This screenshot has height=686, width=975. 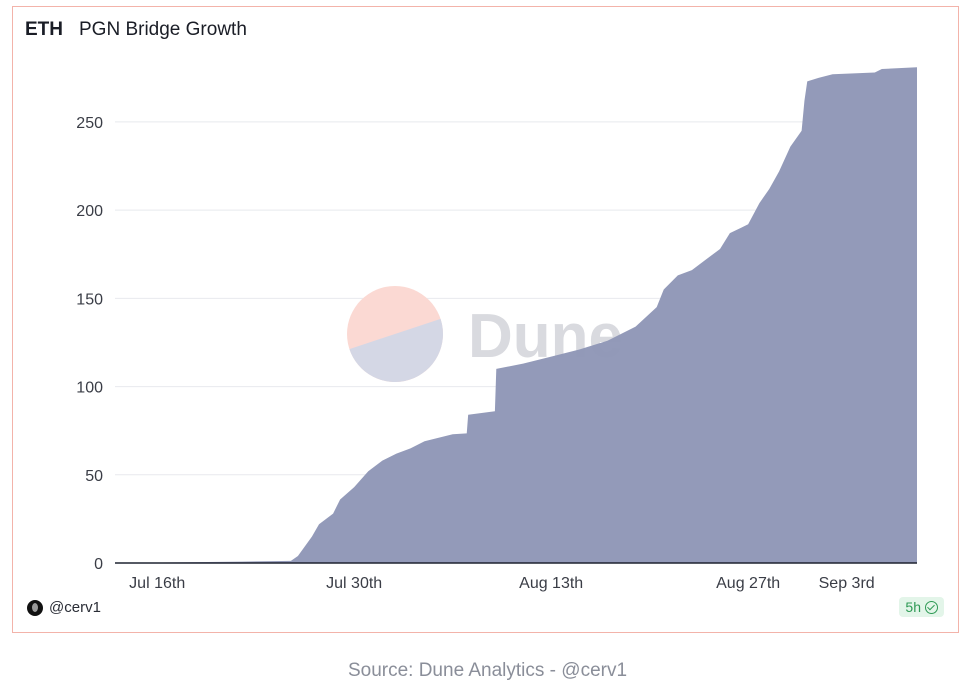 What do you see at coordinates (75, 607) in the screenshot?
I see `author-name: @cerv1` at bounding box center [75, 607].